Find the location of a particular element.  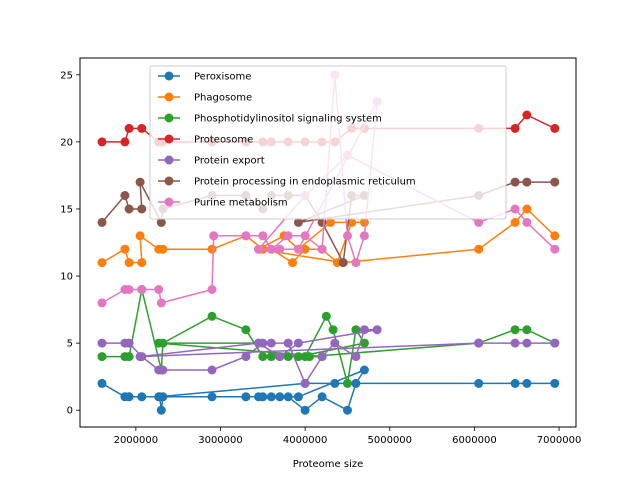

legend-item: Purine metabolism is located at coordinates (223, 203).